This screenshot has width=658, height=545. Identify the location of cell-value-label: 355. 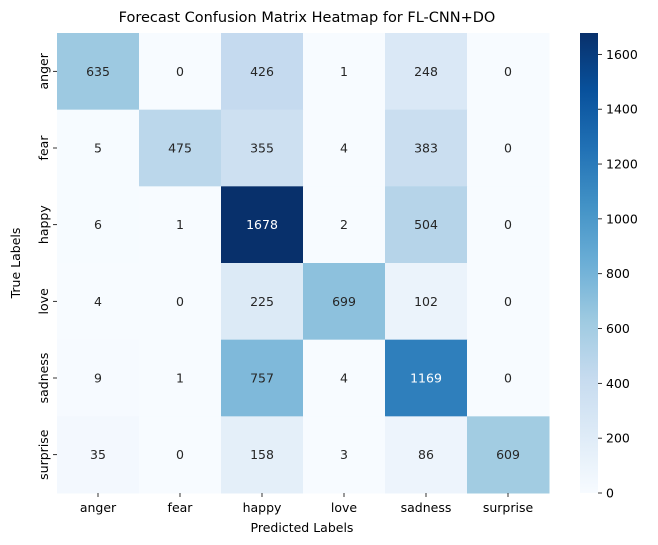
(262, 148).